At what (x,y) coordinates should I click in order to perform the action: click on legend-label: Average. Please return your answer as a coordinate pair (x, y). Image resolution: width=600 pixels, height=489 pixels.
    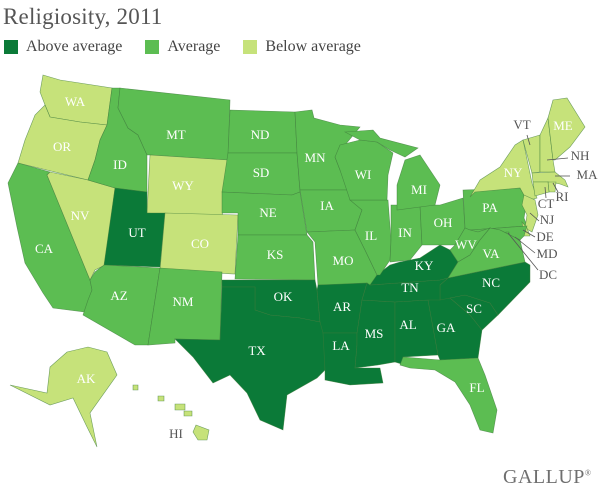
    Looking at the image, I should click on (194, 46).